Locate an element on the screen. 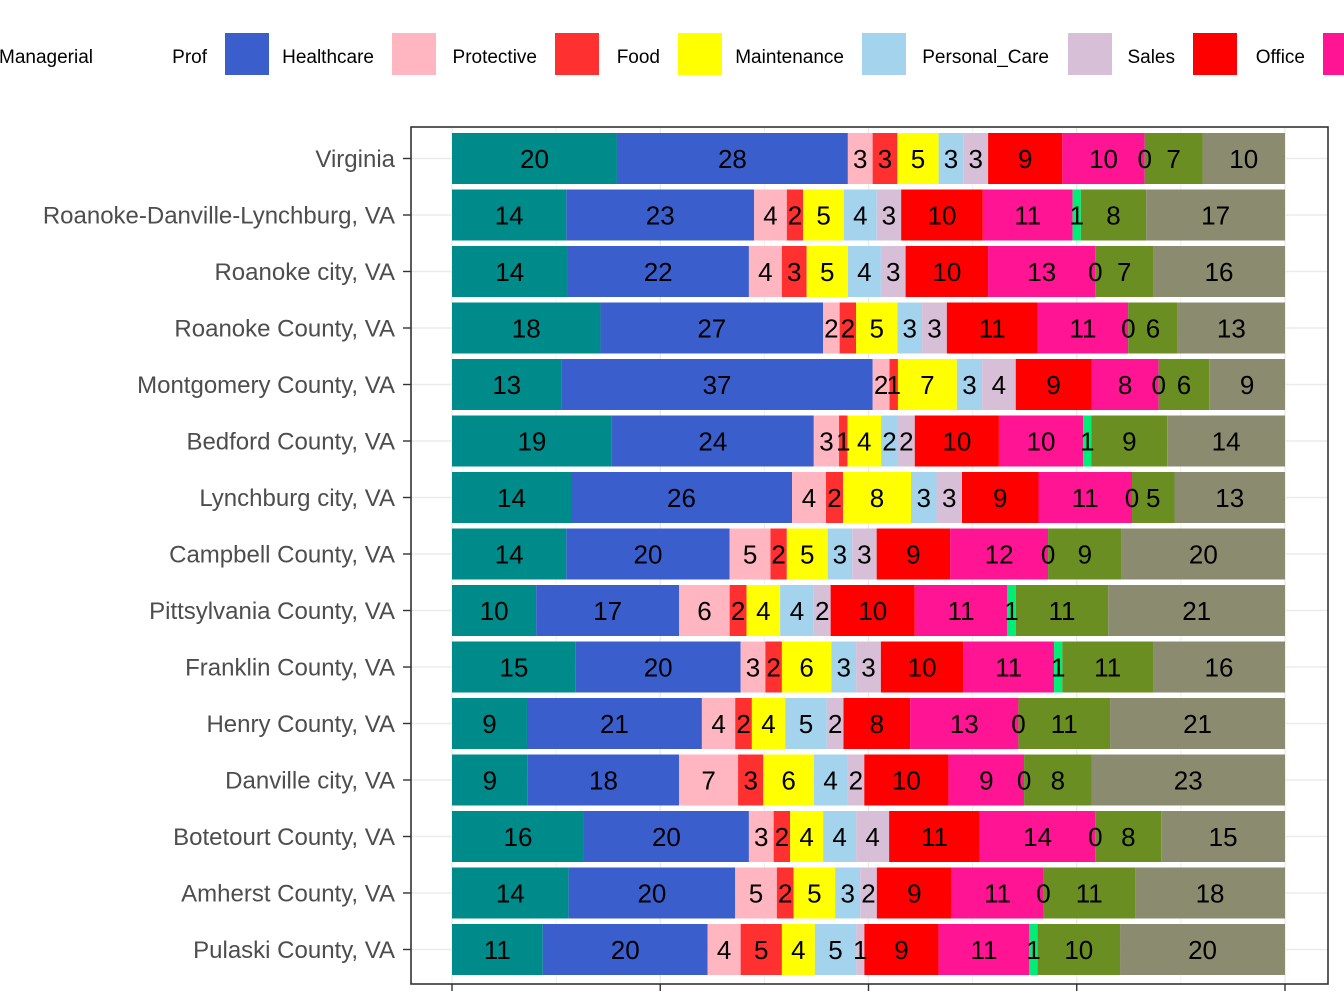 The width and height of the screenshot is (1344, 1008). y-tick-label: Amherst County, VA is located at coordinates (288, 894).